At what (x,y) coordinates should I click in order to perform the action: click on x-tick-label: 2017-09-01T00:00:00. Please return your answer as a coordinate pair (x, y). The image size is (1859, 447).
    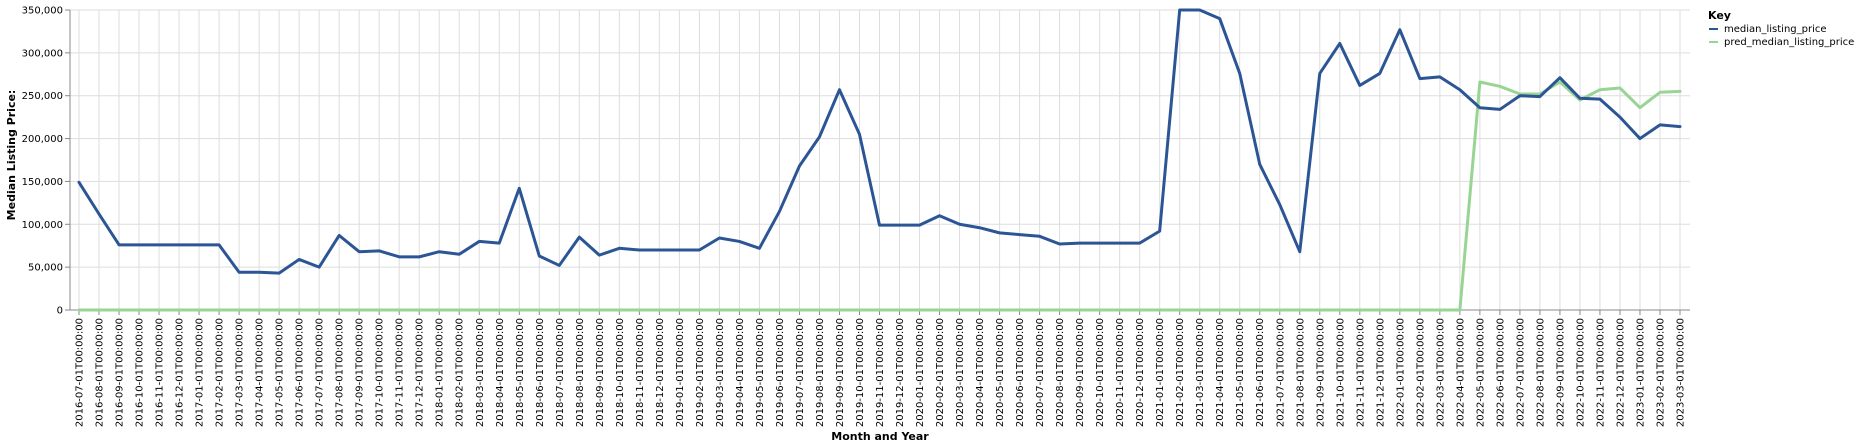
    Looking at the image, I should click on (360, 372).